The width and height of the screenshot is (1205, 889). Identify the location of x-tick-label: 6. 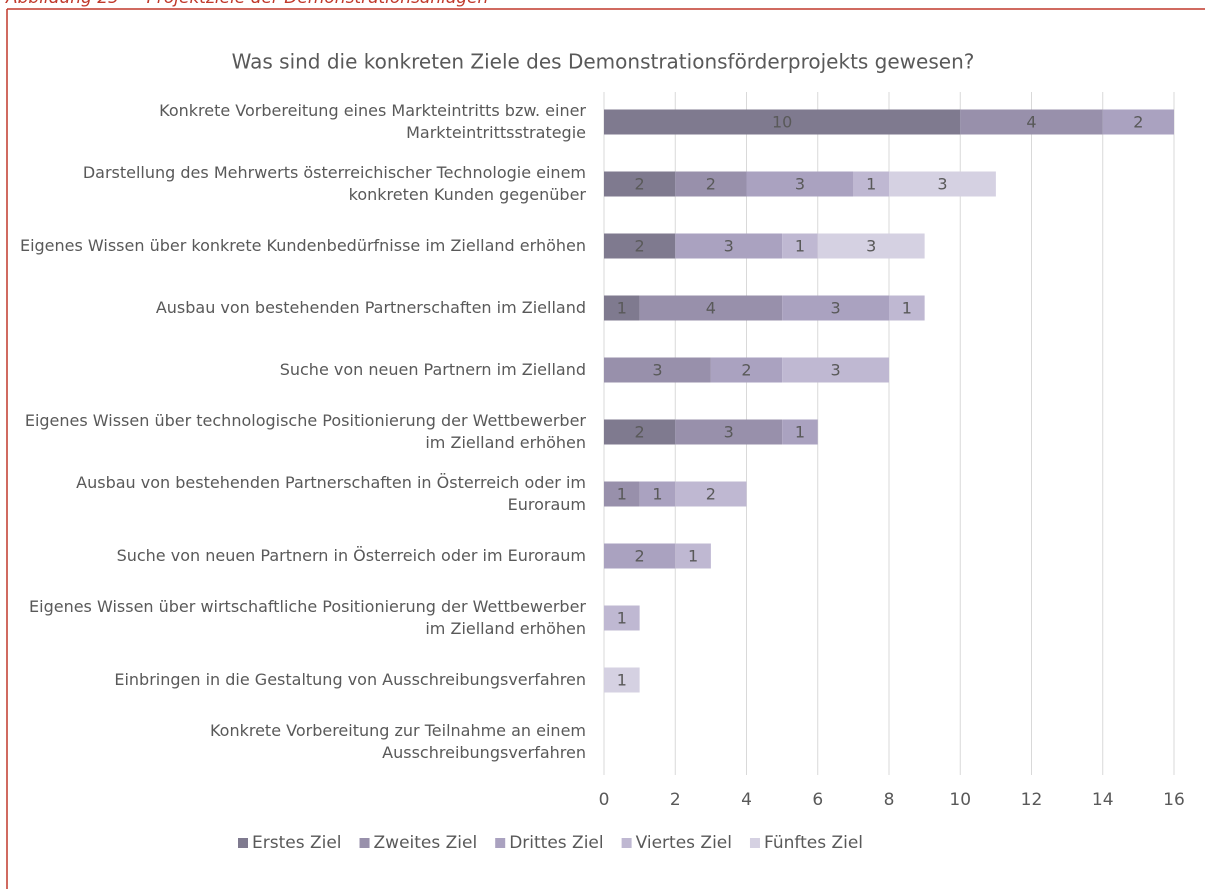
(817, 800).